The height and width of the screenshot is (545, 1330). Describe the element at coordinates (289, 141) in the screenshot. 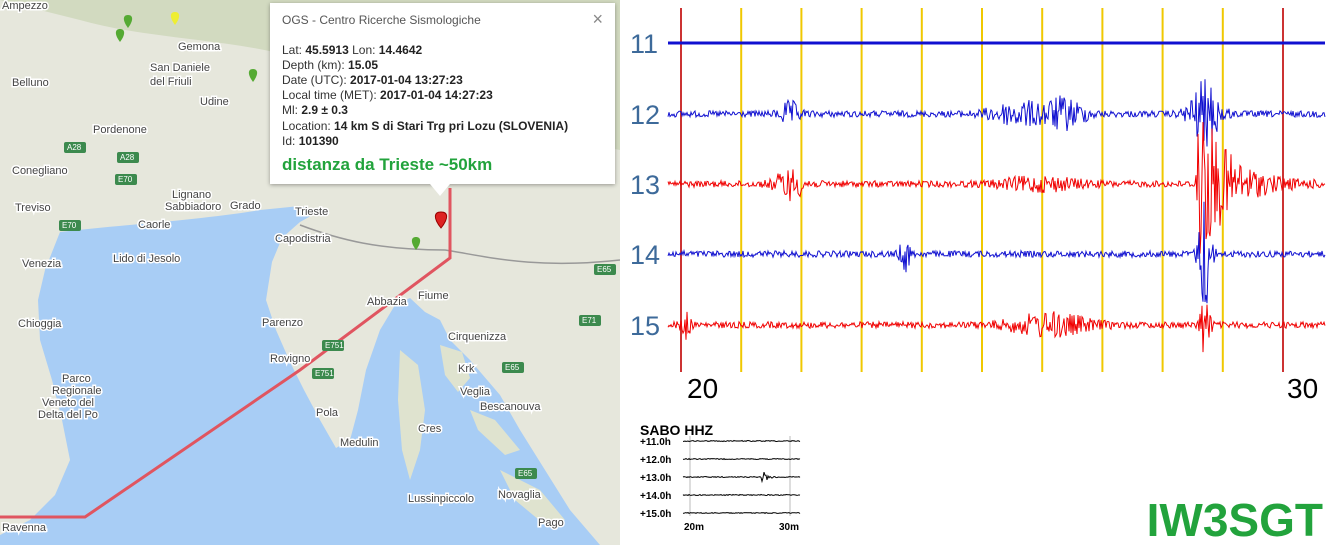

I see `field-label: Id:` at that location.